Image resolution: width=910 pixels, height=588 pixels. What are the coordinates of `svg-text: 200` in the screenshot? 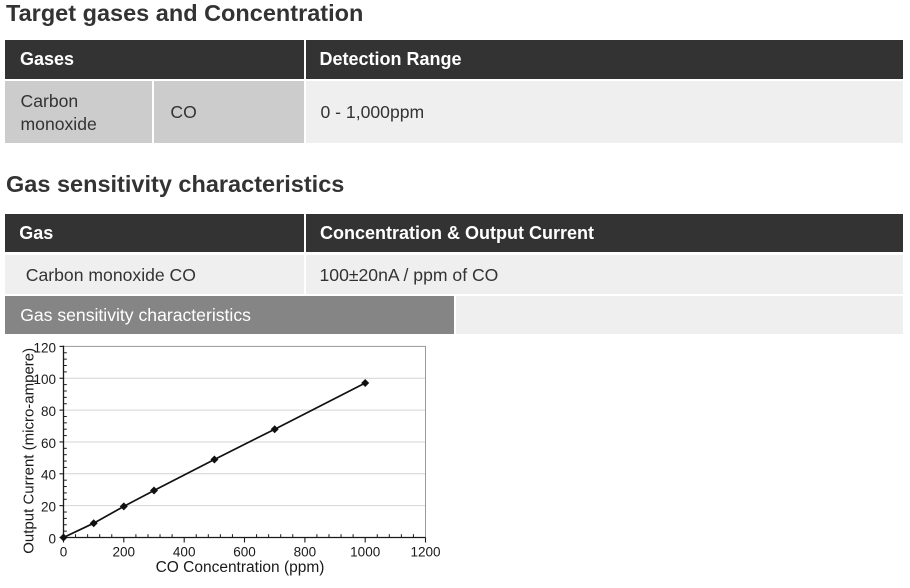 It's located at (124, 552).